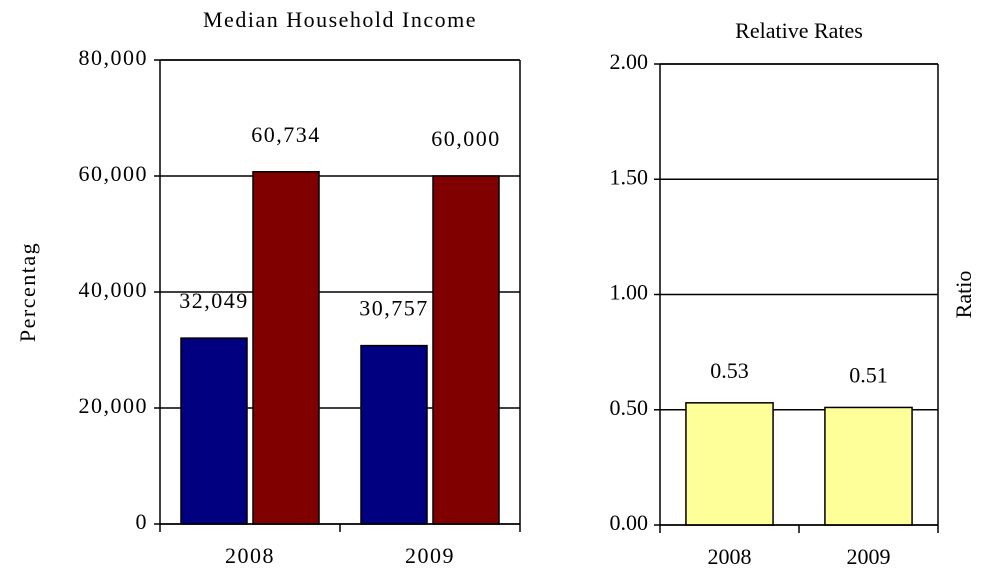  Describe the element at coordinates (214, 300) in the screenshot. I see `data-label: 32,049` at that location.